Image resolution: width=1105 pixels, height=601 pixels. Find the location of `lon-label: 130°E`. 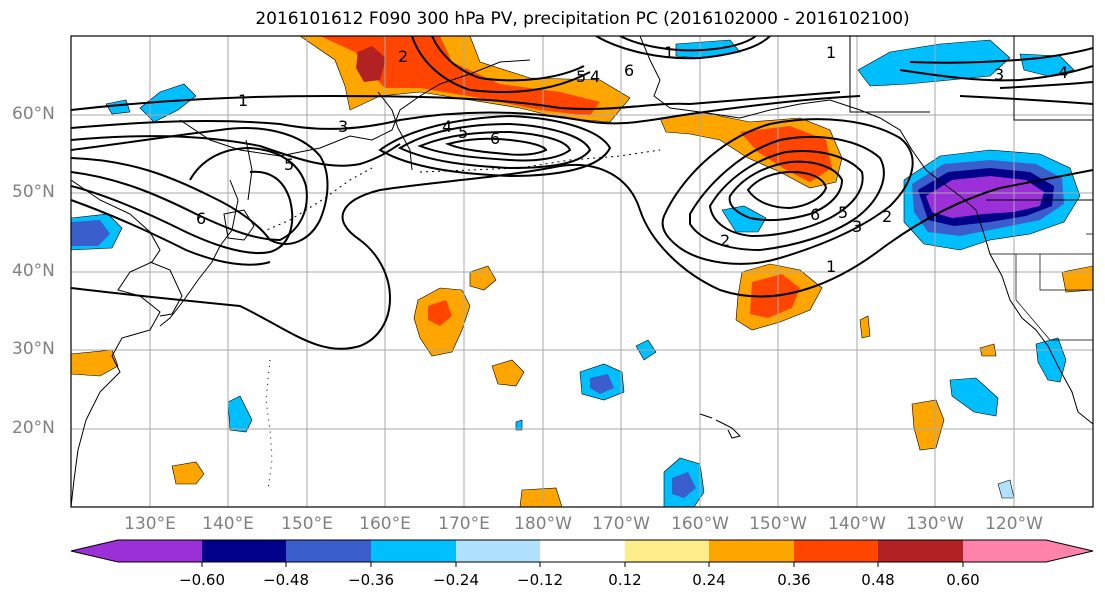

lon-label: 130°E is located at coordinates (150, 524).